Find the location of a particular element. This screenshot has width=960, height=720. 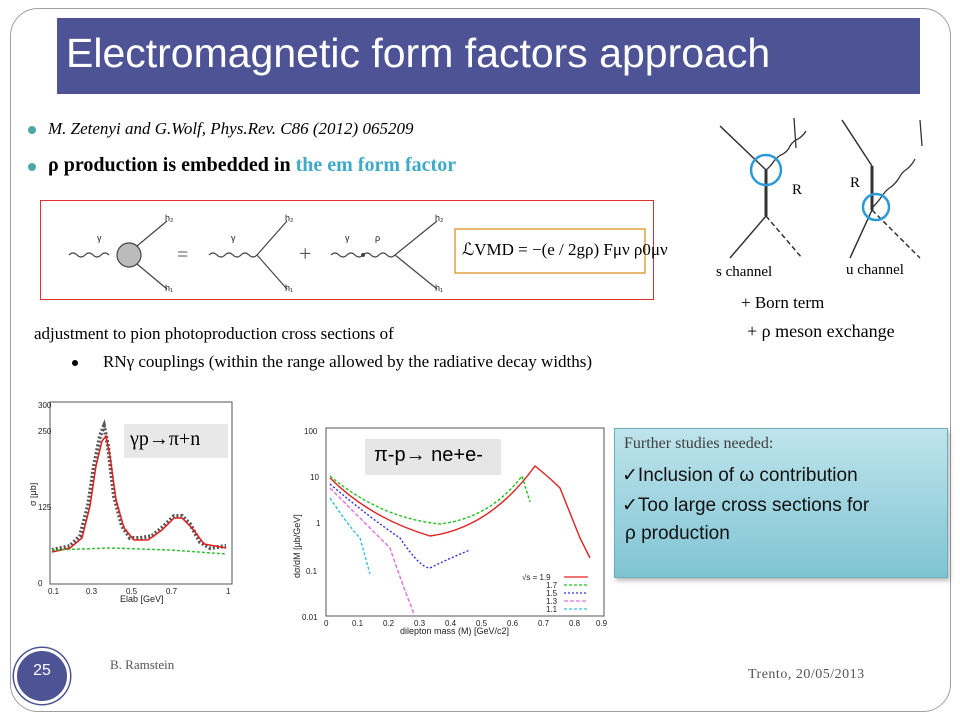

plot2-ylabel: dσ/dM [μb/GeV] is located at coordinates (297, 546).